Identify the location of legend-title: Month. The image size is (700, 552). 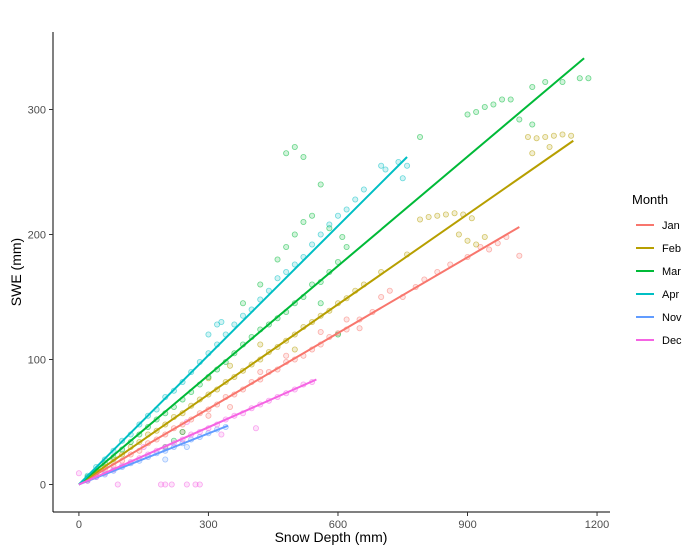
(650, 199).